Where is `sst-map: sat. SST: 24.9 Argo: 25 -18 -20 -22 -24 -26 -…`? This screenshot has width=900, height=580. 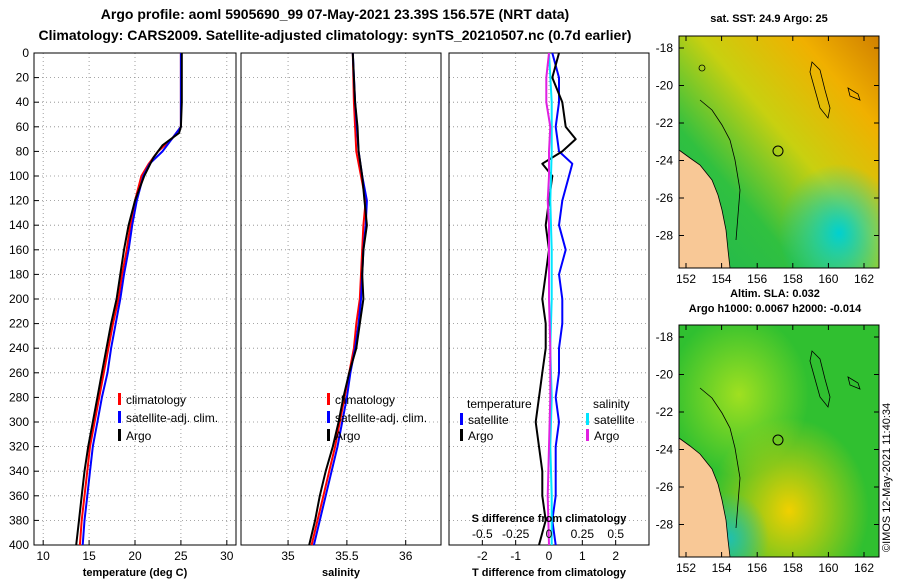
sst-map: sat. SST: 24.9 Argo: 25 -18 -20 -22 -24 -26 -… is located at coordinates (768, 149).